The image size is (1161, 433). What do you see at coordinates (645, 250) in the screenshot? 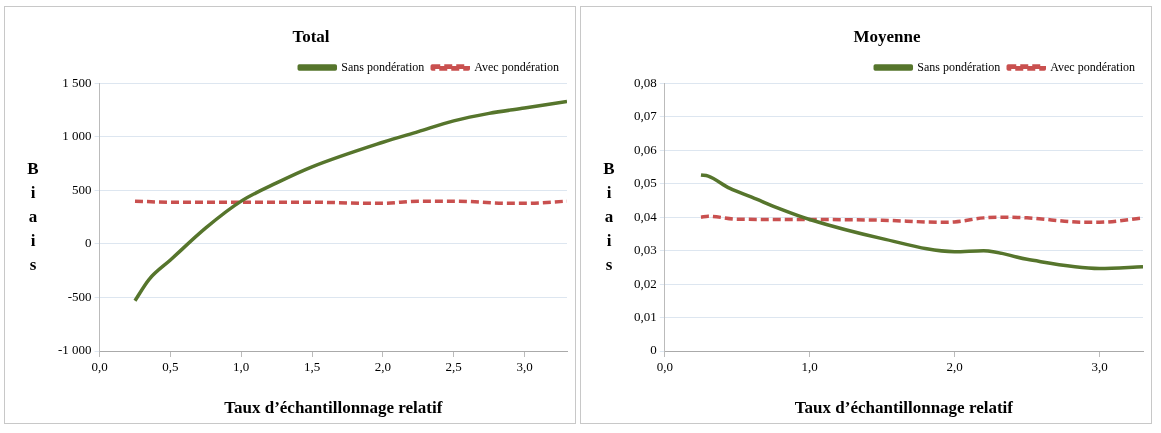
I see `y-tick-label: 0,03` at bounding box center [645, 250].